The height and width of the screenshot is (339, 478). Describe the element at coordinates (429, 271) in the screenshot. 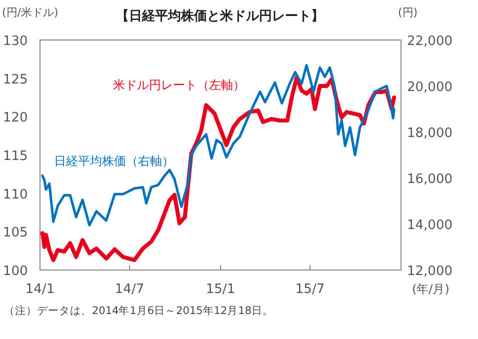

I see `y2-tick-label: 12,000` at that location.